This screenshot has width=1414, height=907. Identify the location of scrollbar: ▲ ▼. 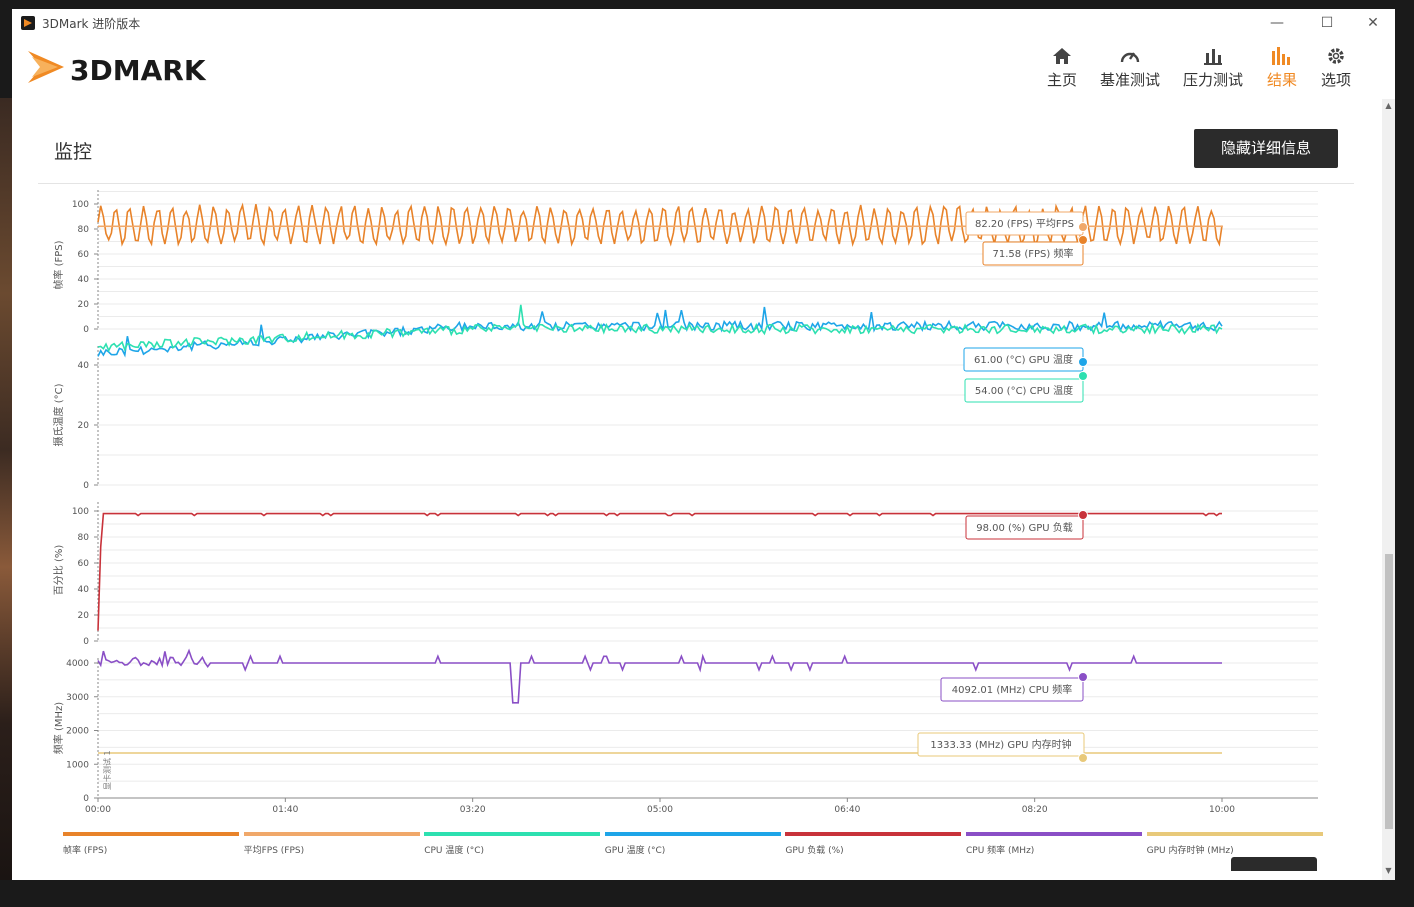
(1388, 489).